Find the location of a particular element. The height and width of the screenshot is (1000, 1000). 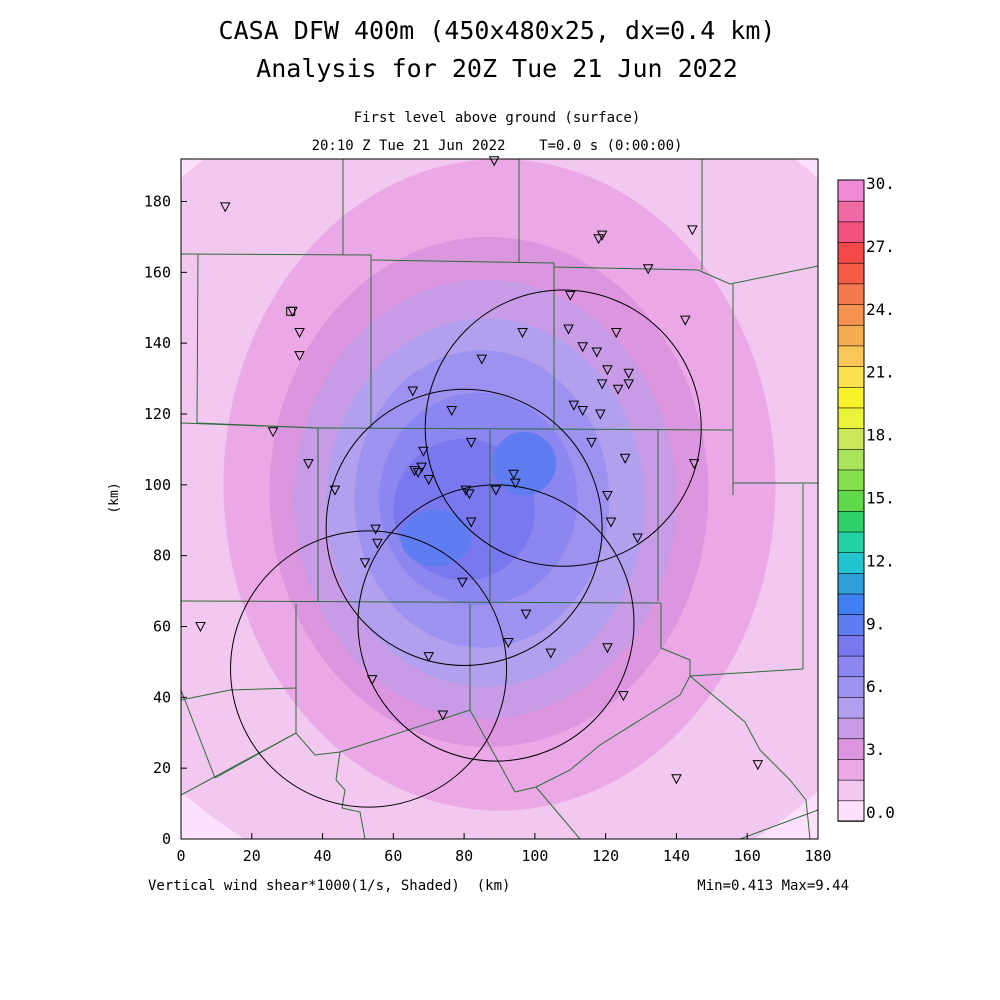

colorbar-tick-label: 0.0 is located at coordinates (880, 812).